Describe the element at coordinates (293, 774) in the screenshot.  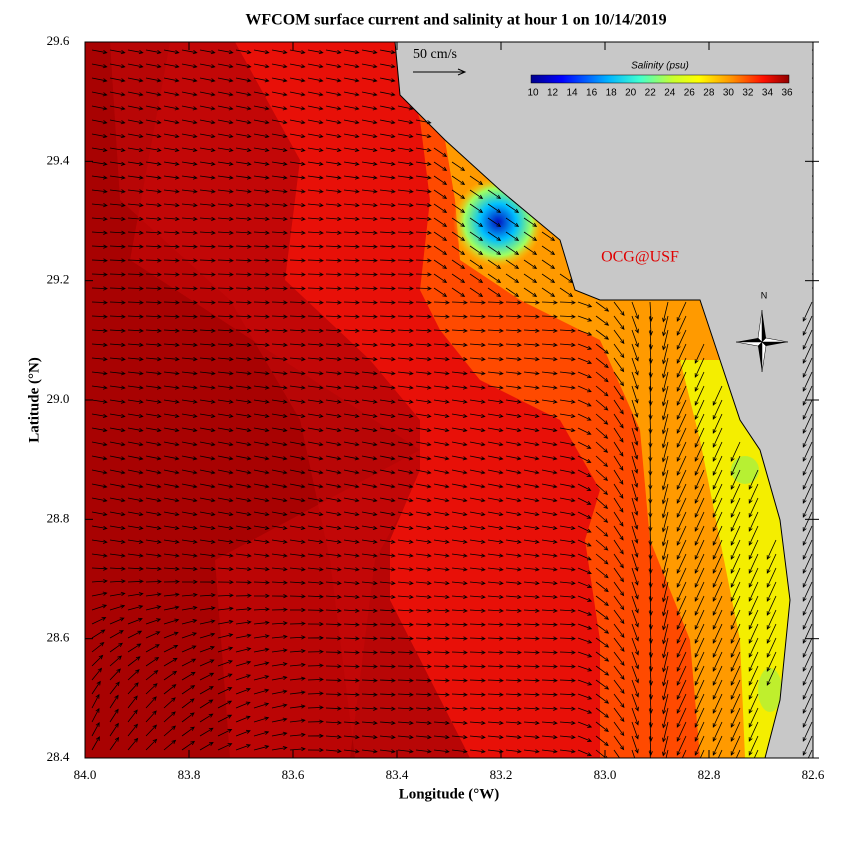
I see `x-tick-label: 83.6` at that location.